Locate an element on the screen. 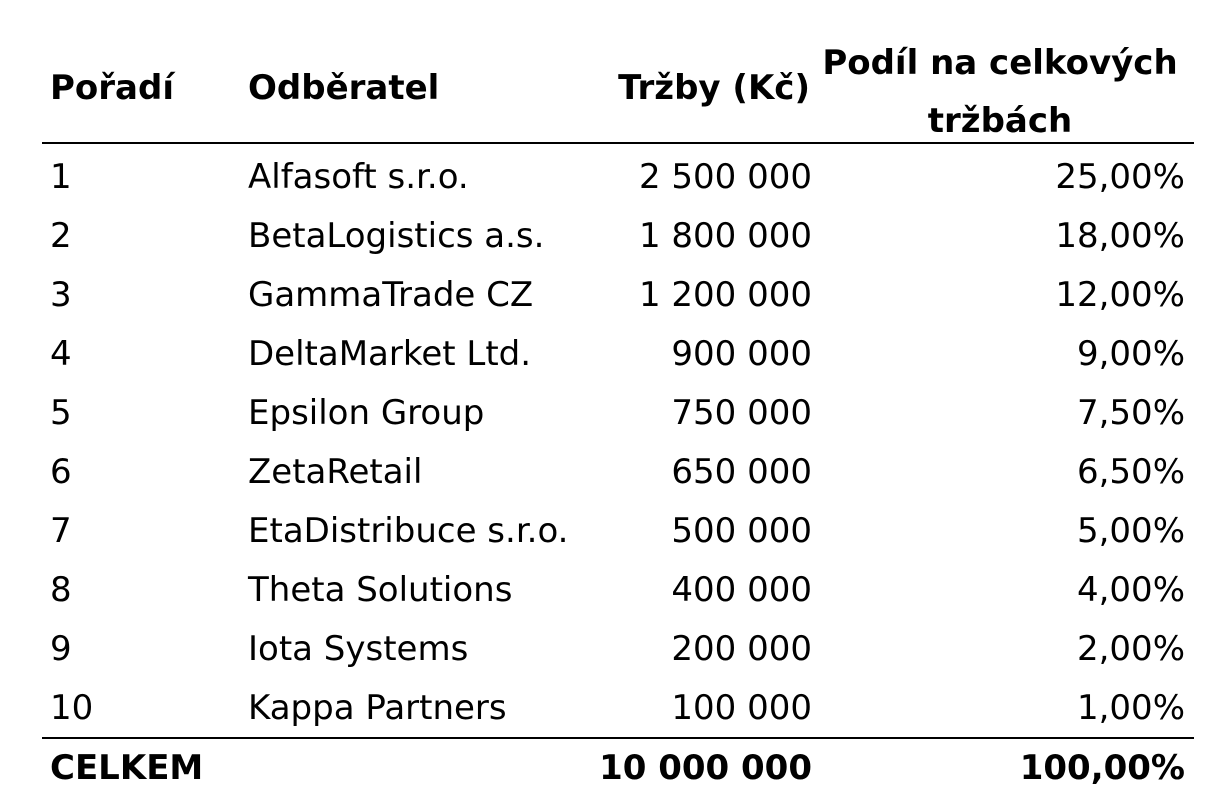  rank-cell: 9 is located at coordinates (61, 649).